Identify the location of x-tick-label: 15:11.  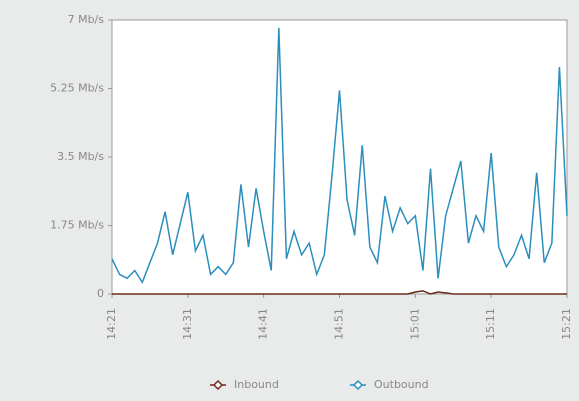
(490, 324).